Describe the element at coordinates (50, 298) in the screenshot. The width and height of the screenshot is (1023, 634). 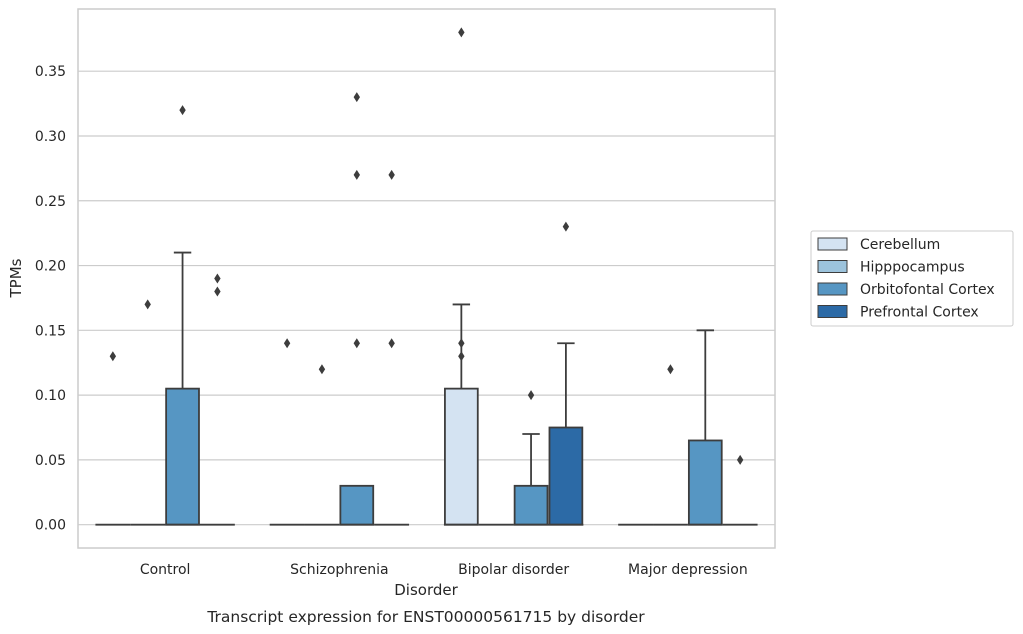
I see `y-axis-ticks: 0.00 0.05 0.10 0.15 0.20 0.25 0.30 0.35` at that location.